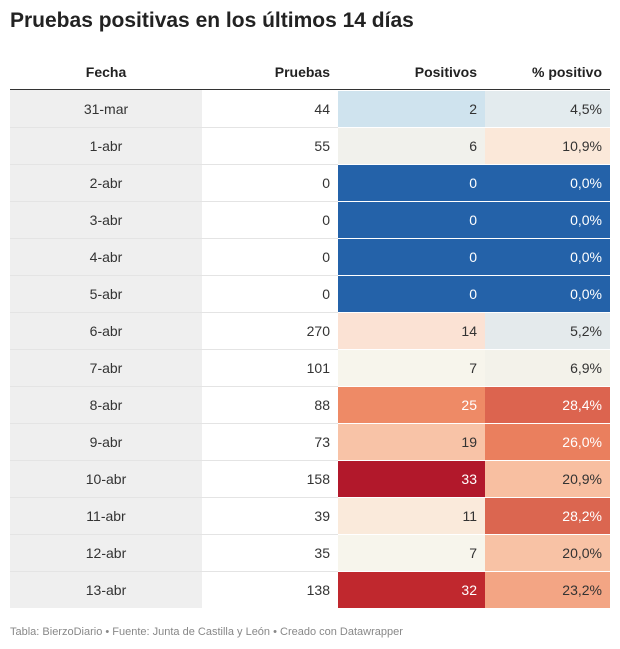 The height and width of the screenshot is (649, 620). Describe the element at coordinates (106, 330) in the screenshot. I see `cell-fecha: 6-abr` at that location.